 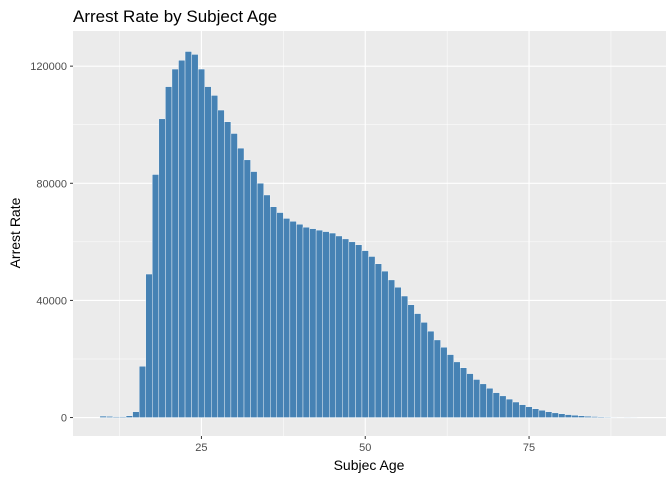 What do you see at coordinates (48, 67) in the screenshot?
I see `y-tick-label: 120000` at bounding box center [48, 67].